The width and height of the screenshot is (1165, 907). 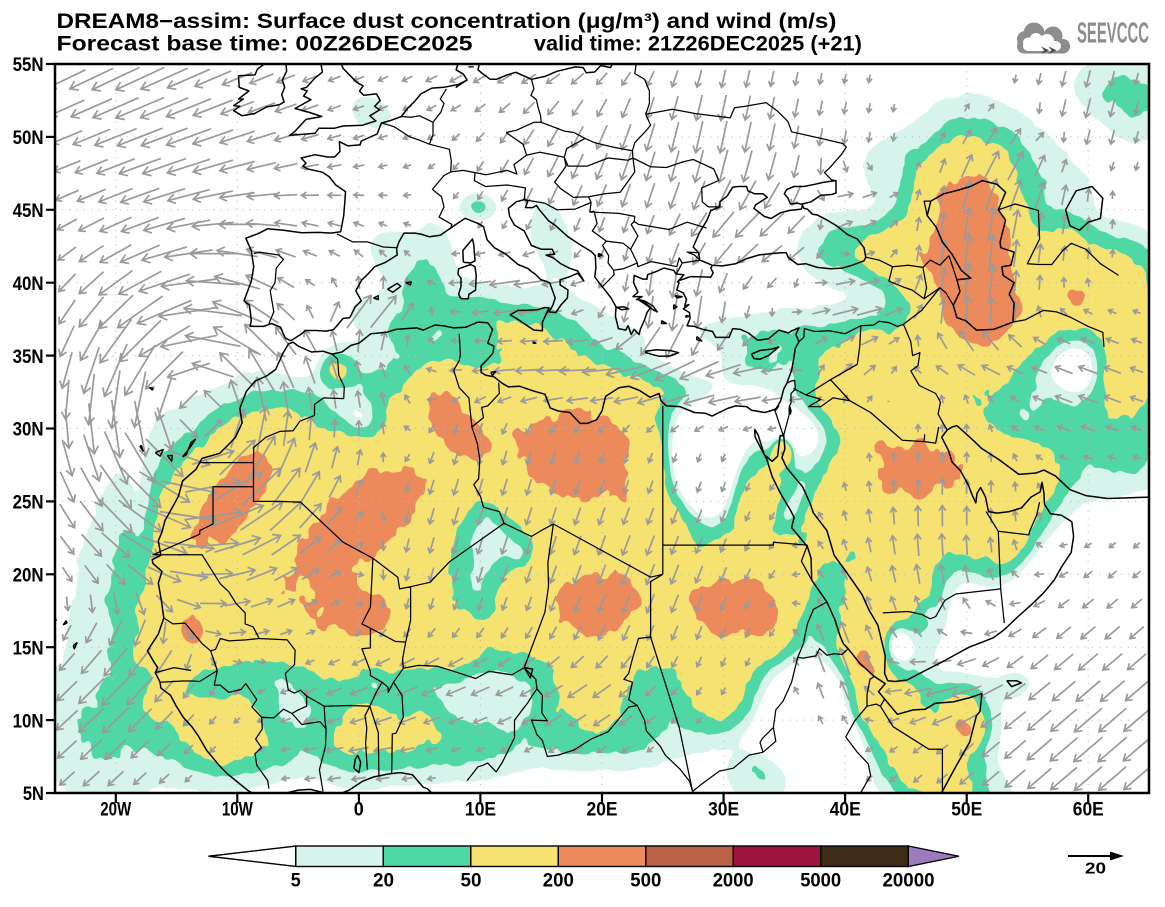 What do you see at coordinates (1113, 34) in the screenshot?
I see `svg-text: SEEVCCC` at bounding box center [1113, 34].